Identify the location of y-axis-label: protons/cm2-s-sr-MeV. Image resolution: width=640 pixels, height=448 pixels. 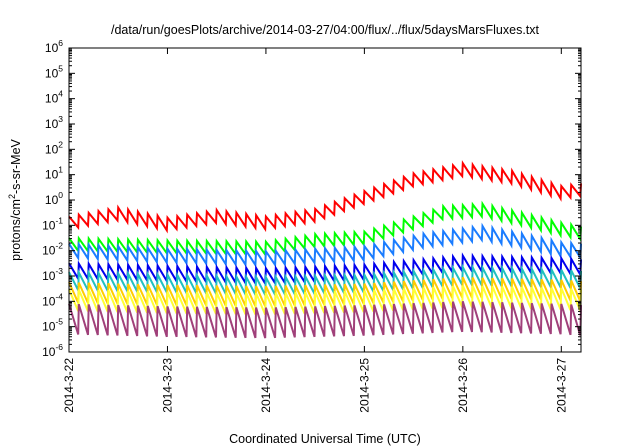
(15, 199).